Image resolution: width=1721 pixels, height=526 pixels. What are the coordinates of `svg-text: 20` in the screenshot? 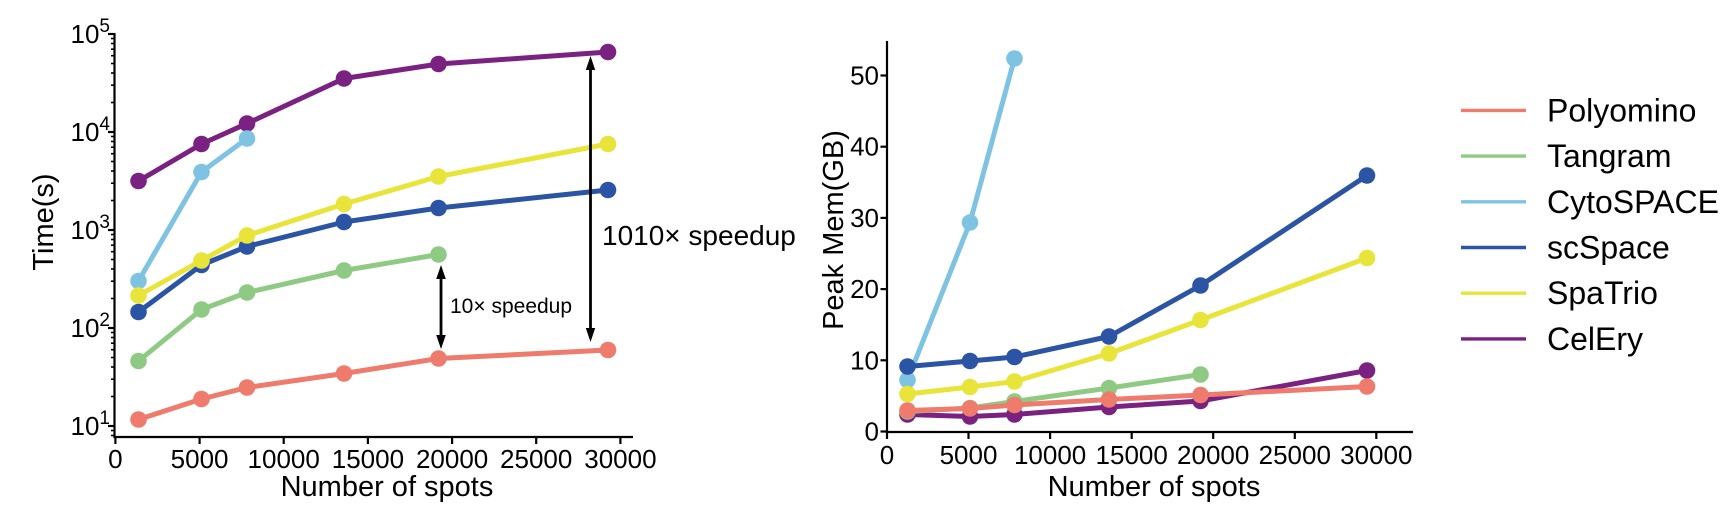 It's located at (864, 289).